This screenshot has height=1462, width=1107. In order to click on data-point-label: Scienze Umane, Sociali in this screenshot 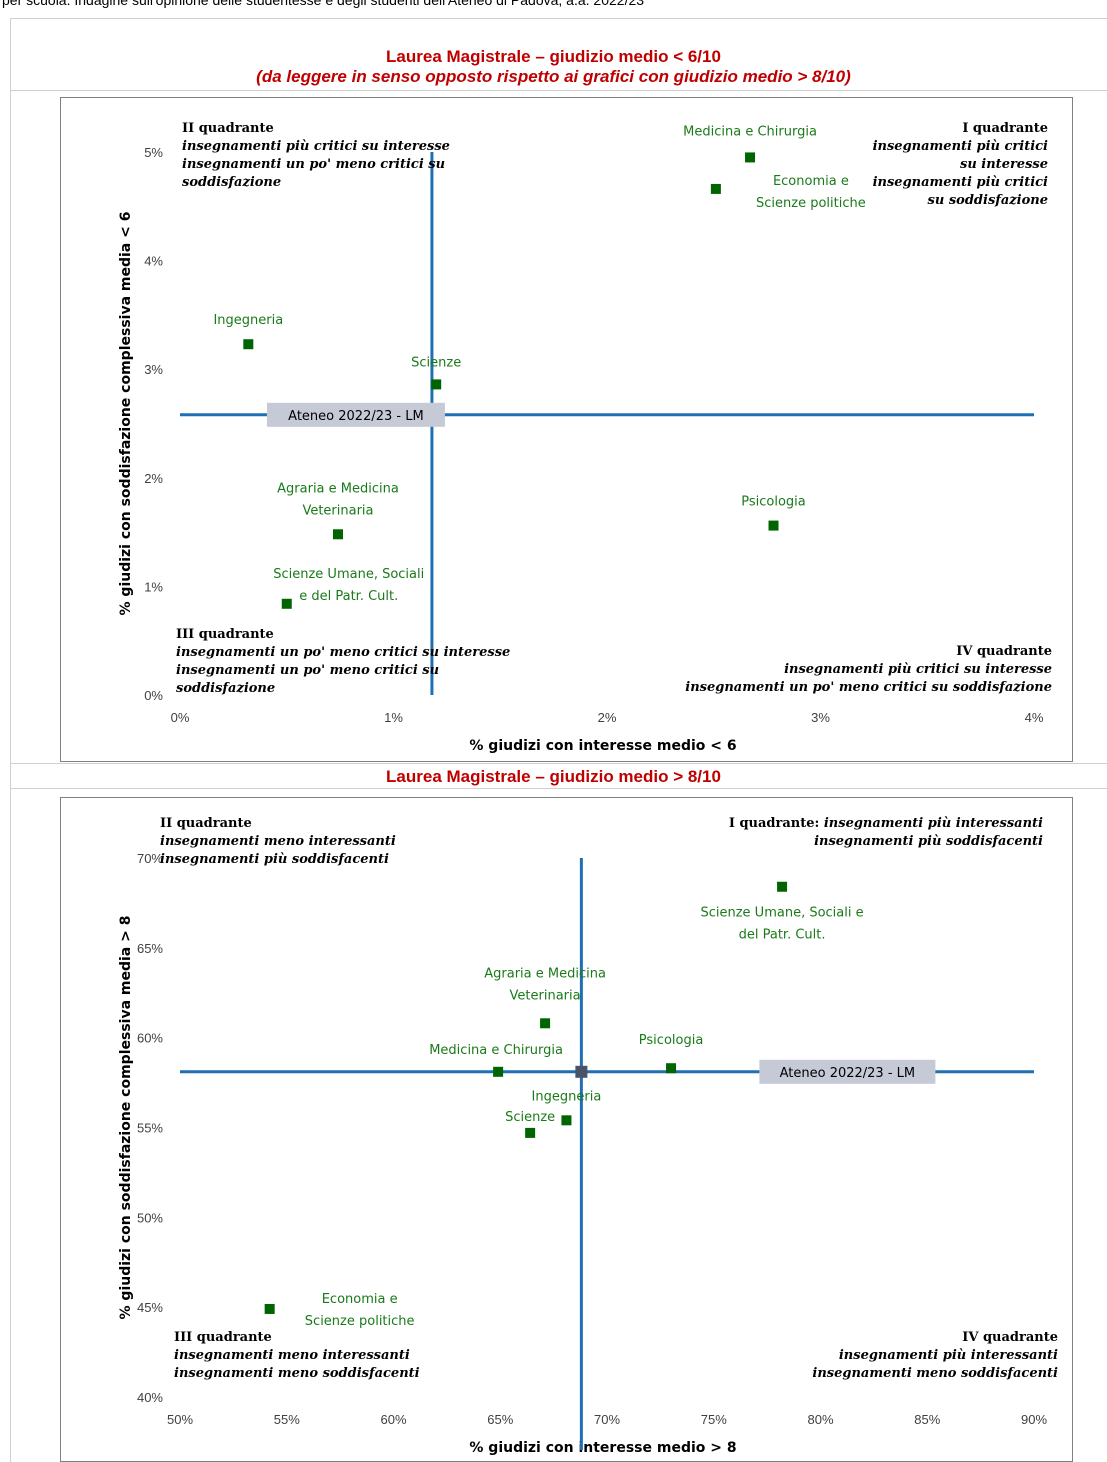, I will do `click(348, 574)`.